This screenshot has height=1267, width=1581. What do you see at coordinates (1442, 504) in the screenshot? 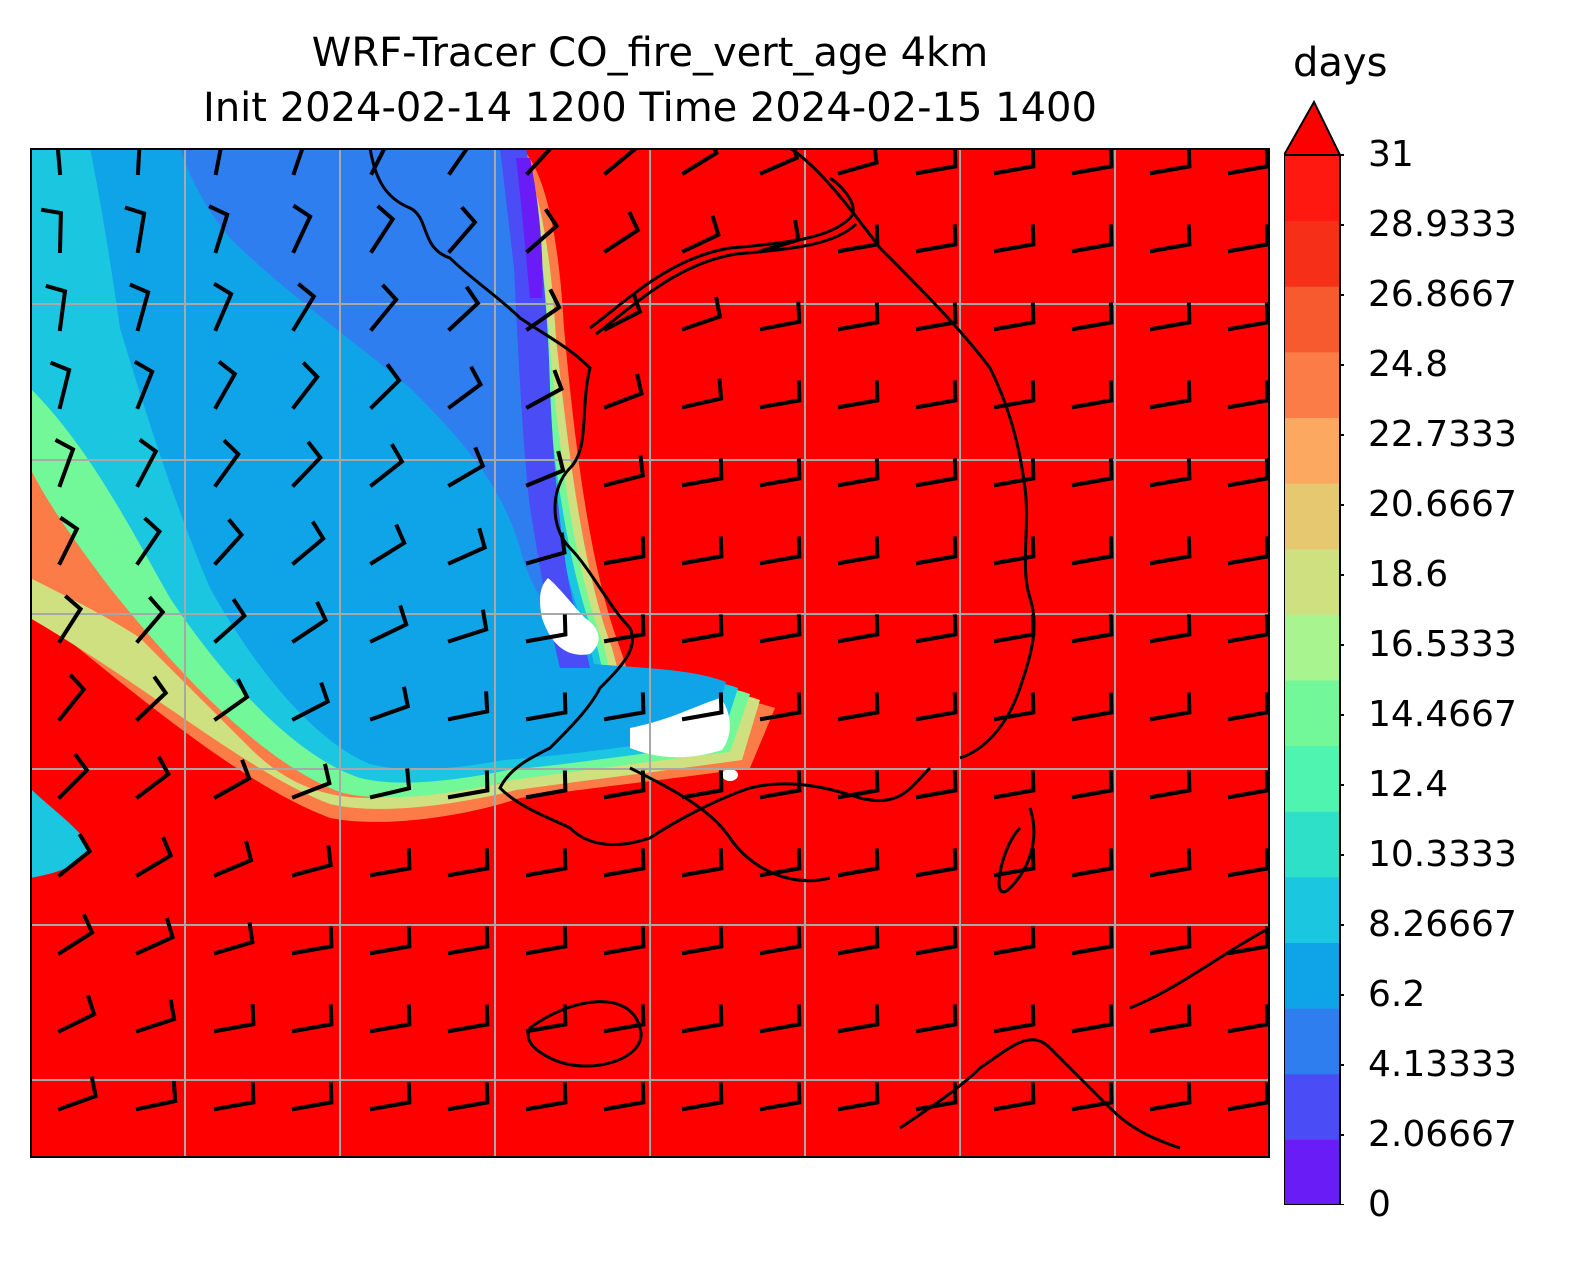
I see `colorbar-tick-label: 20.6667` at bounding box center [1442, 504].